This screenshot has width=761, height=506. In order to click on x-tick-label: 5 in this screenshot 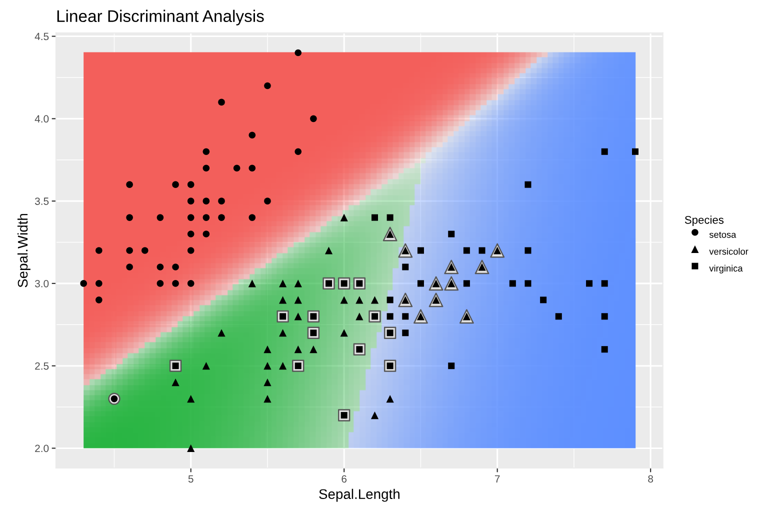, I will do `click(191, 479)`.